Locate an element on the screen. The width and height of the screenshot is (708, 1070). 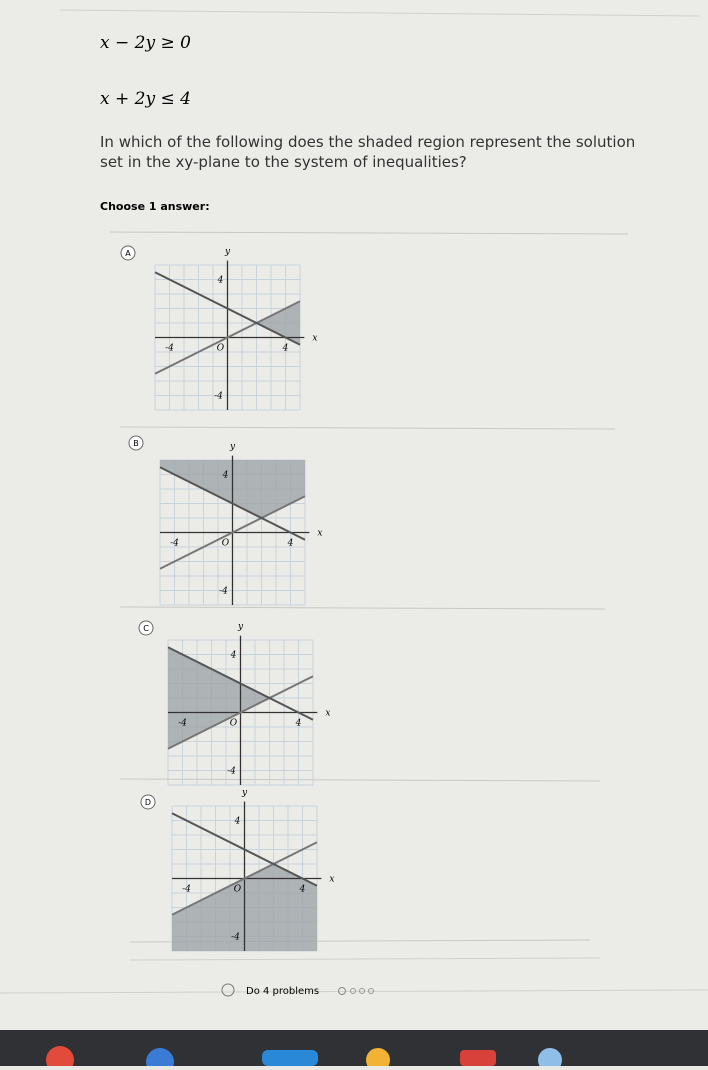
progress-dots is located at coordinates (356, 991).